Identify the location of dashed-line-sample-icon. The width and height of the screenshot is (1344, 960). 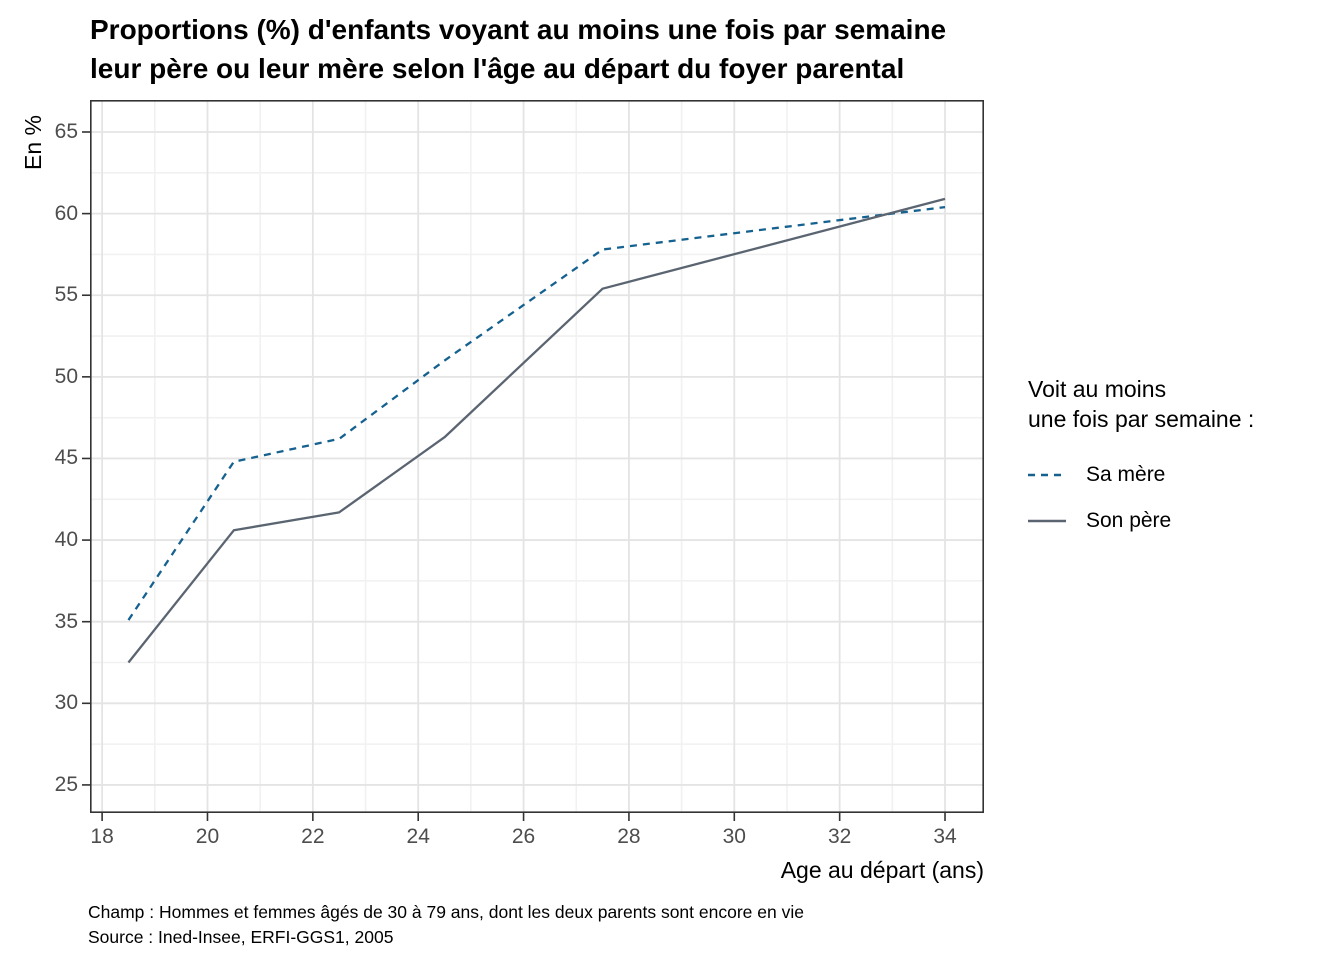
(1047, 475).